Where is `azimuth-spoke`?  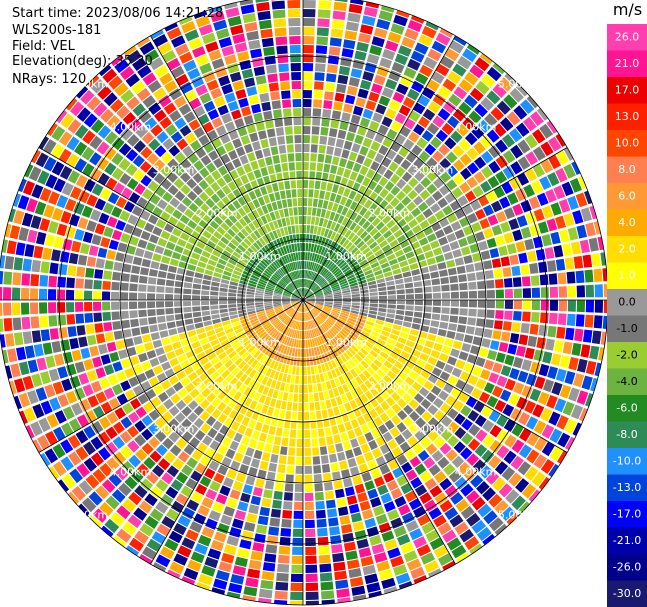 azimuth-spoke is located at coordinates (379, 168).